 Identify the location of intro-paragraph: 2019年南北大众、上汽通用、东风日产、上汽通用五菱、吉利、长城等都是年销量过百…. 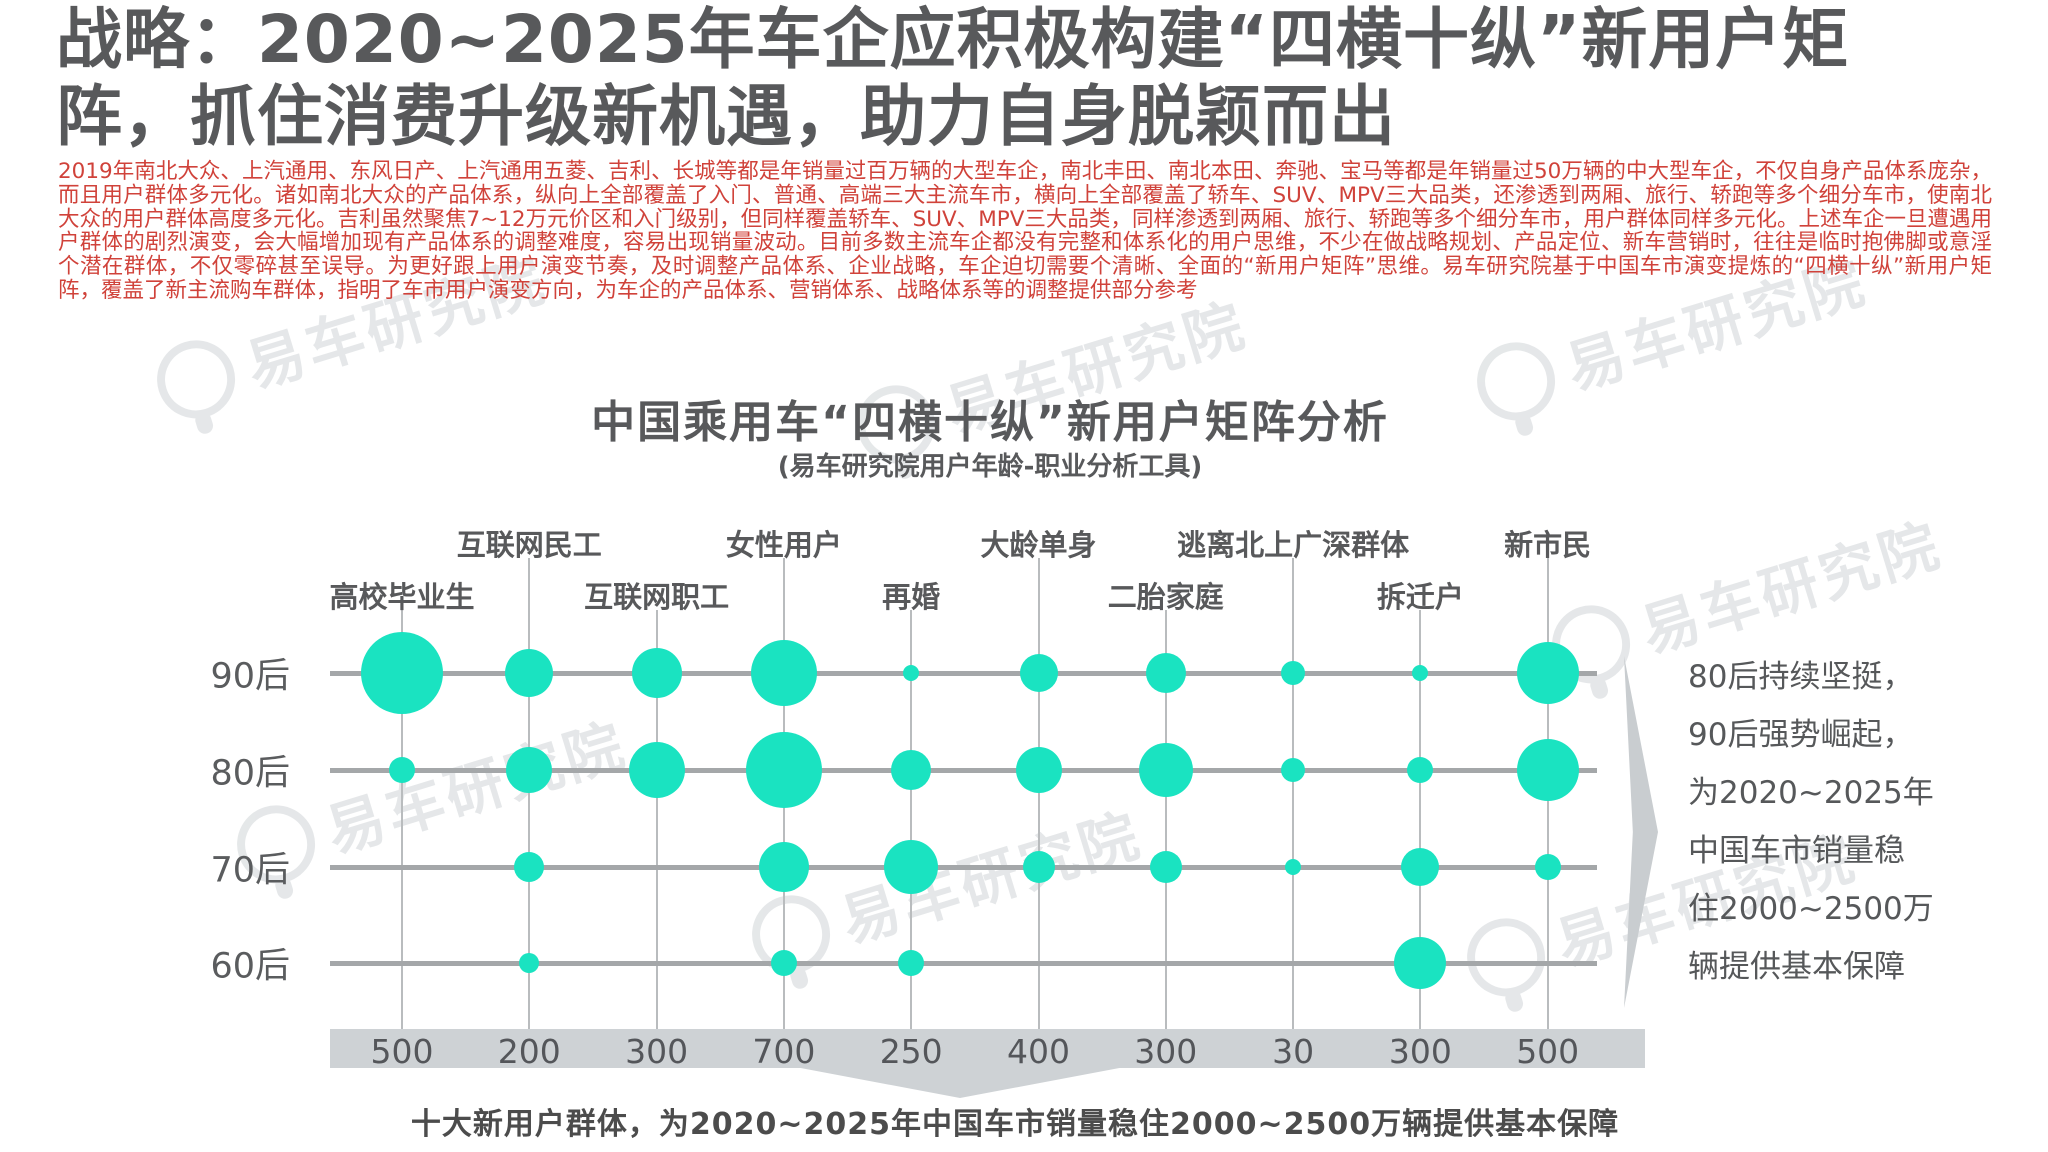
(1025, 231).